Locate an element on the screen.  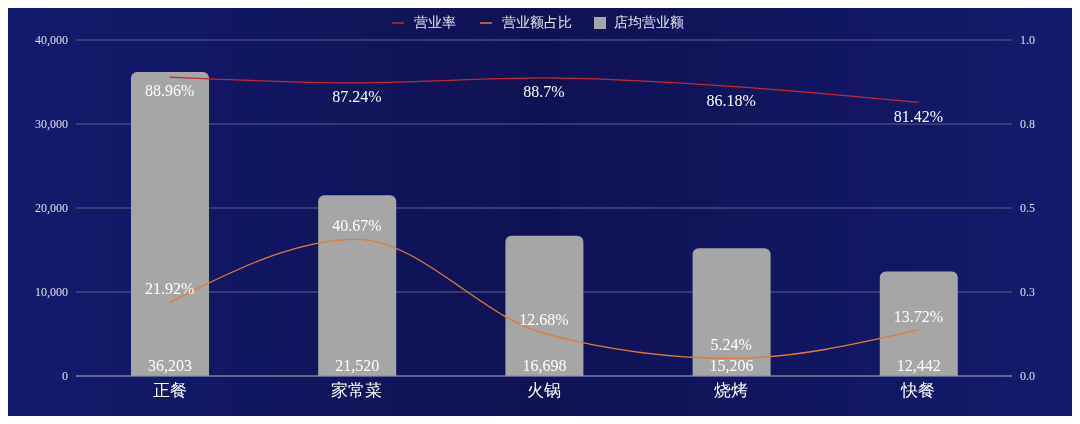
y-tick-label: 40,000 is located at coordinates (51, 40).